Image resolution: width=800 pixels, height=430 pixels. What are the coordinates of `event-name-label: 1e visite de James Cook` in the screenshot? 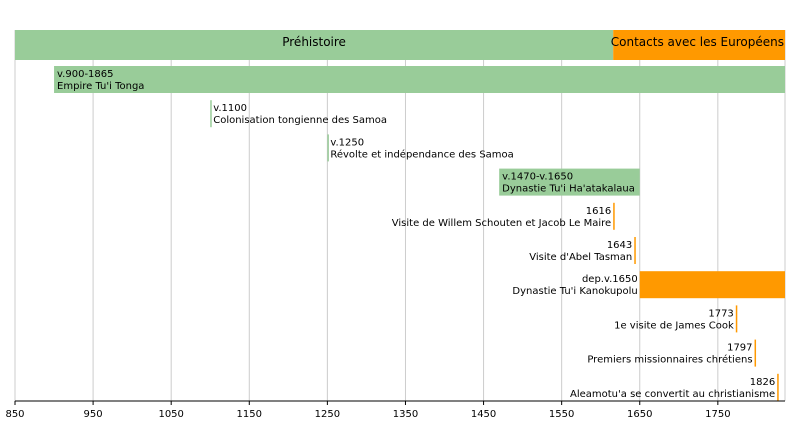 It's located at (674, 325).